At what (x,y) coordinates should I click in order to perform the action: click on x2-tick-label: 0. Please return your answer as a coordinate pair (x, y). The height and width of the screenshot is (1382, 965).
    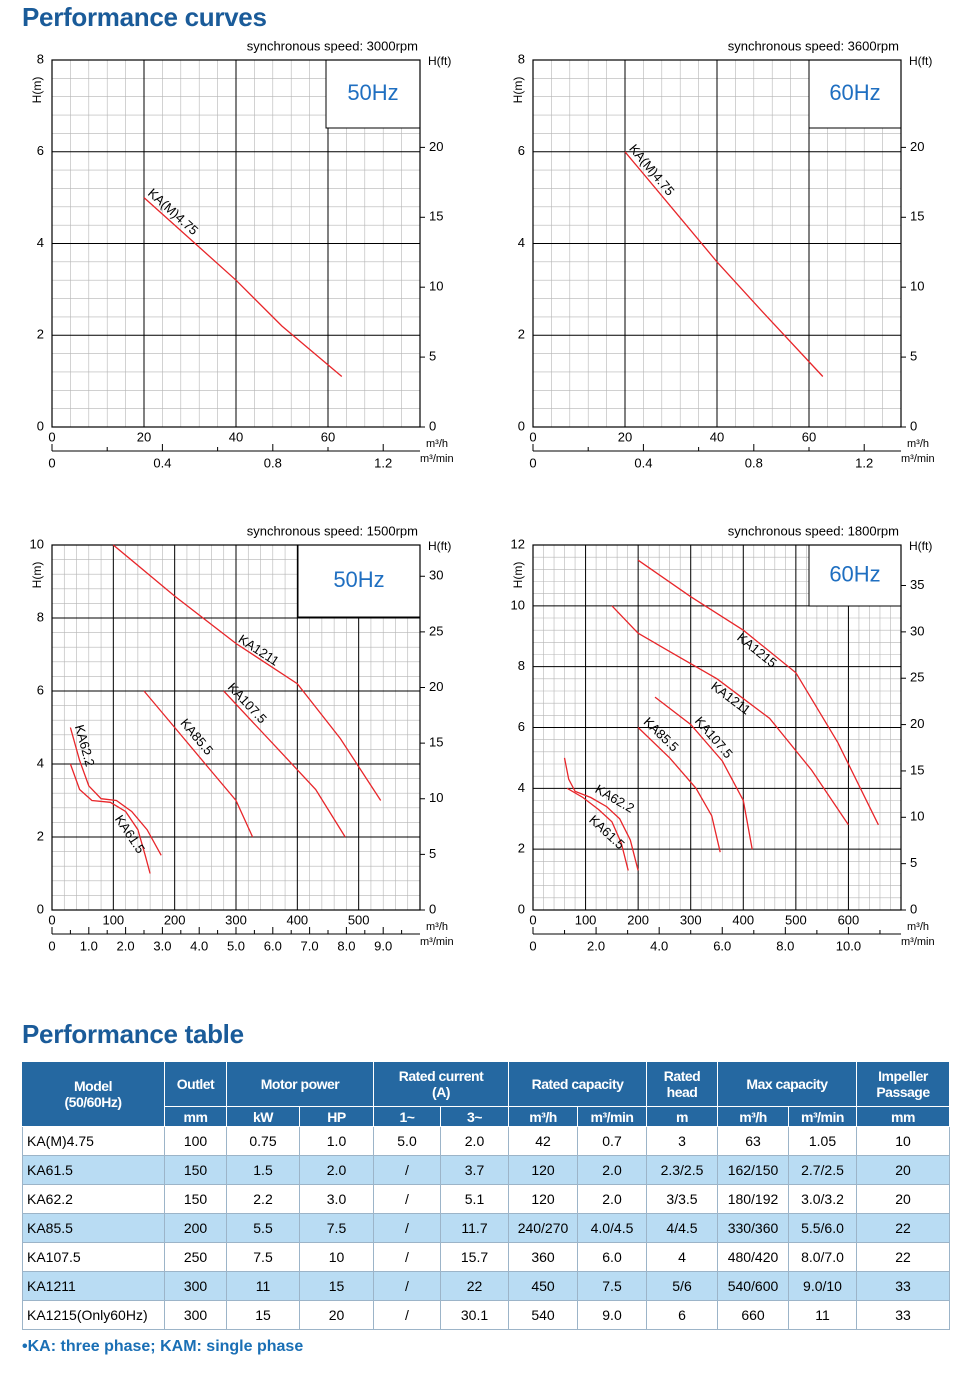
    Looking at the image, I should click on (532, 945).